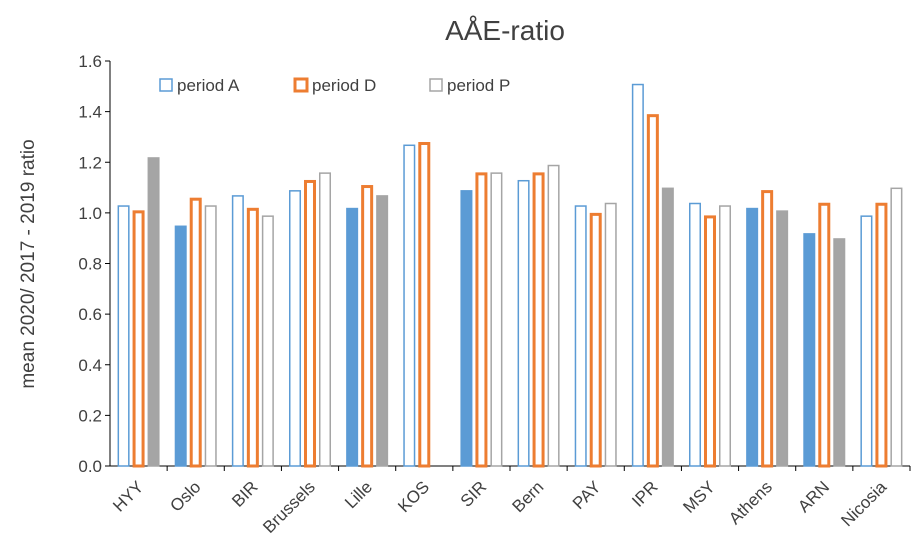 This screenshot has width=918, height=557. What do you see at coordinates (863, 503) in the screenshot?
I see `x-tick-label: Nicosia` at bounding box center [863, 503].